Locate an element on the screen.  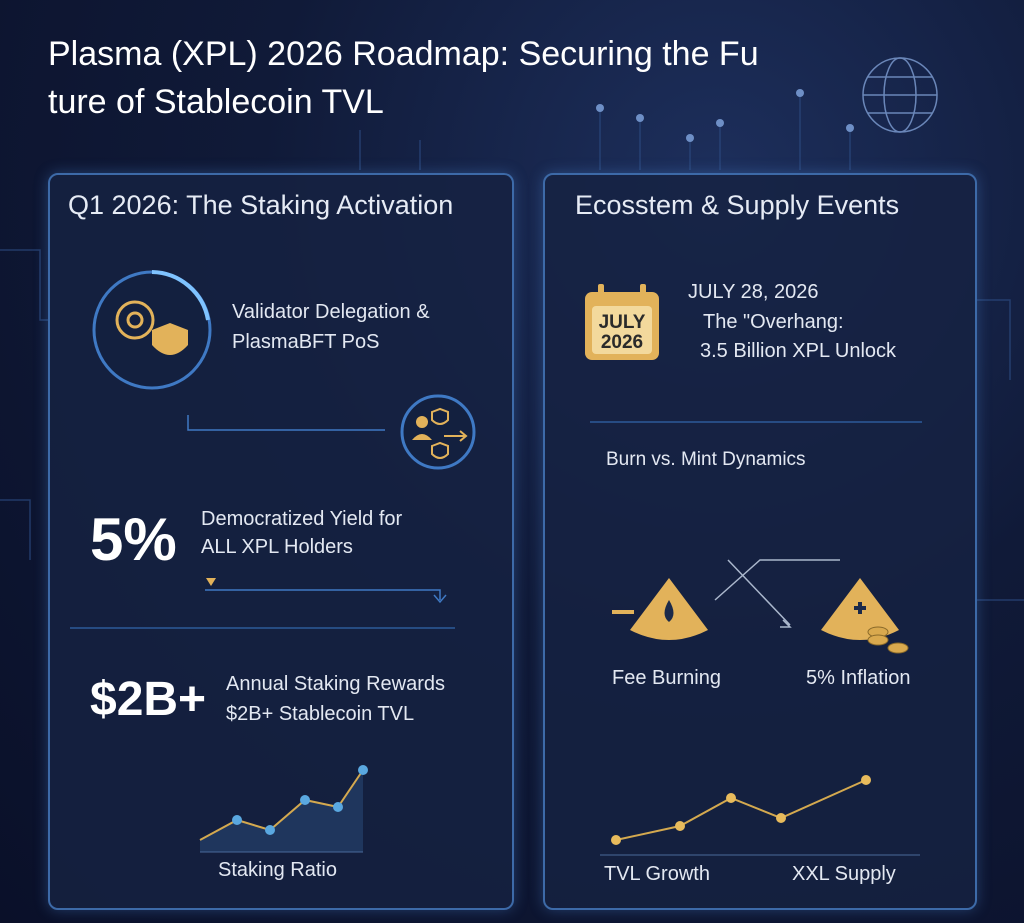
calendar-month: JULY is located at coordinates (622, 322).